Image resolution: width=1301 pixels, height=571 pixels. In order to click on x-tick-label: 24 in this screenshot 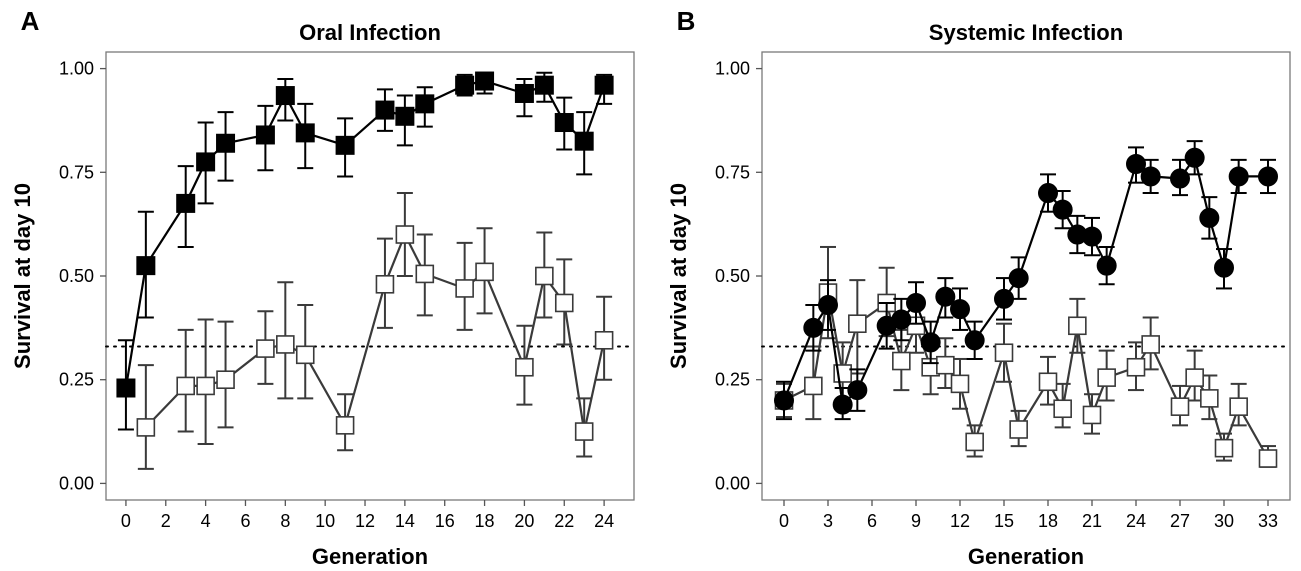, I will do `click(604, 521)`.